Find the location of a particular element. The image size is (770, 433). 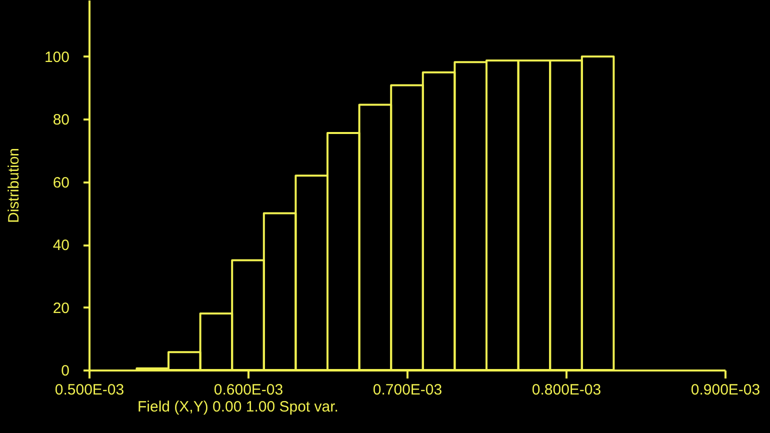

y-tick-label: 100 is located at coordinates (57, 57).